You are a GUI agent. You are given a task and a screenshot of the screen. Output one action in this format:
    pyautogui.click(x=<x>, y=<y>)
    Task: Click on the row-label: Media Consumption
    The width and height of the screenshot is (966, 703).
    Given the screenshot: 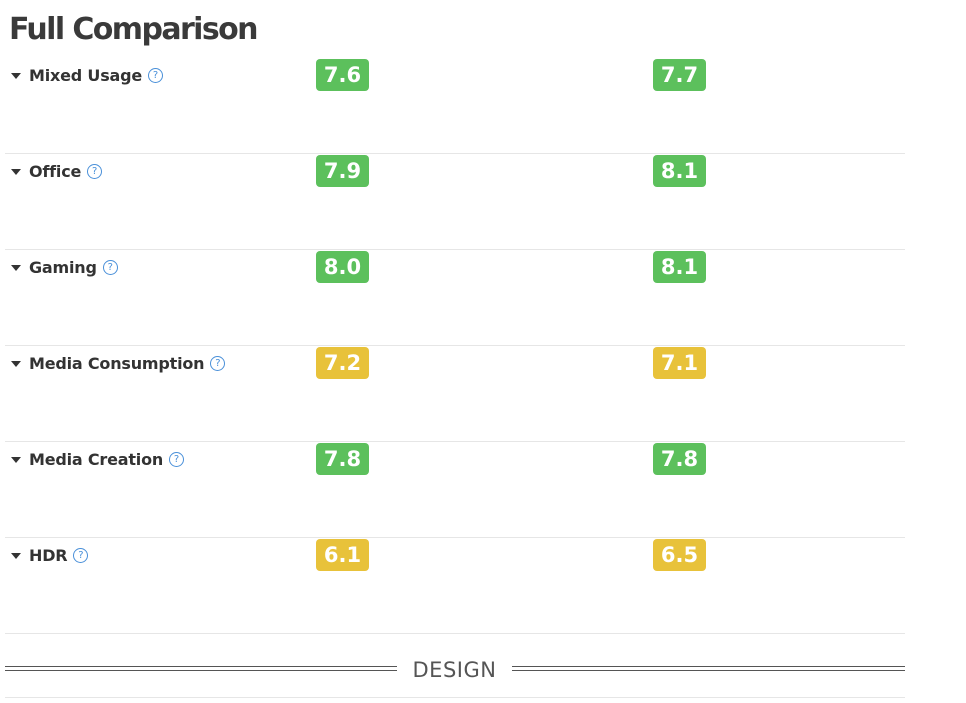 What is the action you would take?
    pyautogui.click(x=117, y=363)
    